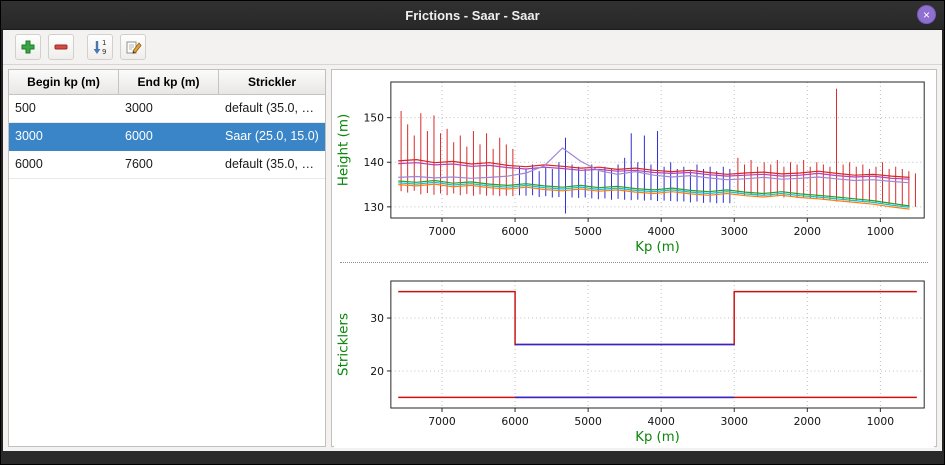 The height and width of the screenshot is (465, 945). I want to click on svg-text: Height (m), so click(344, 150).